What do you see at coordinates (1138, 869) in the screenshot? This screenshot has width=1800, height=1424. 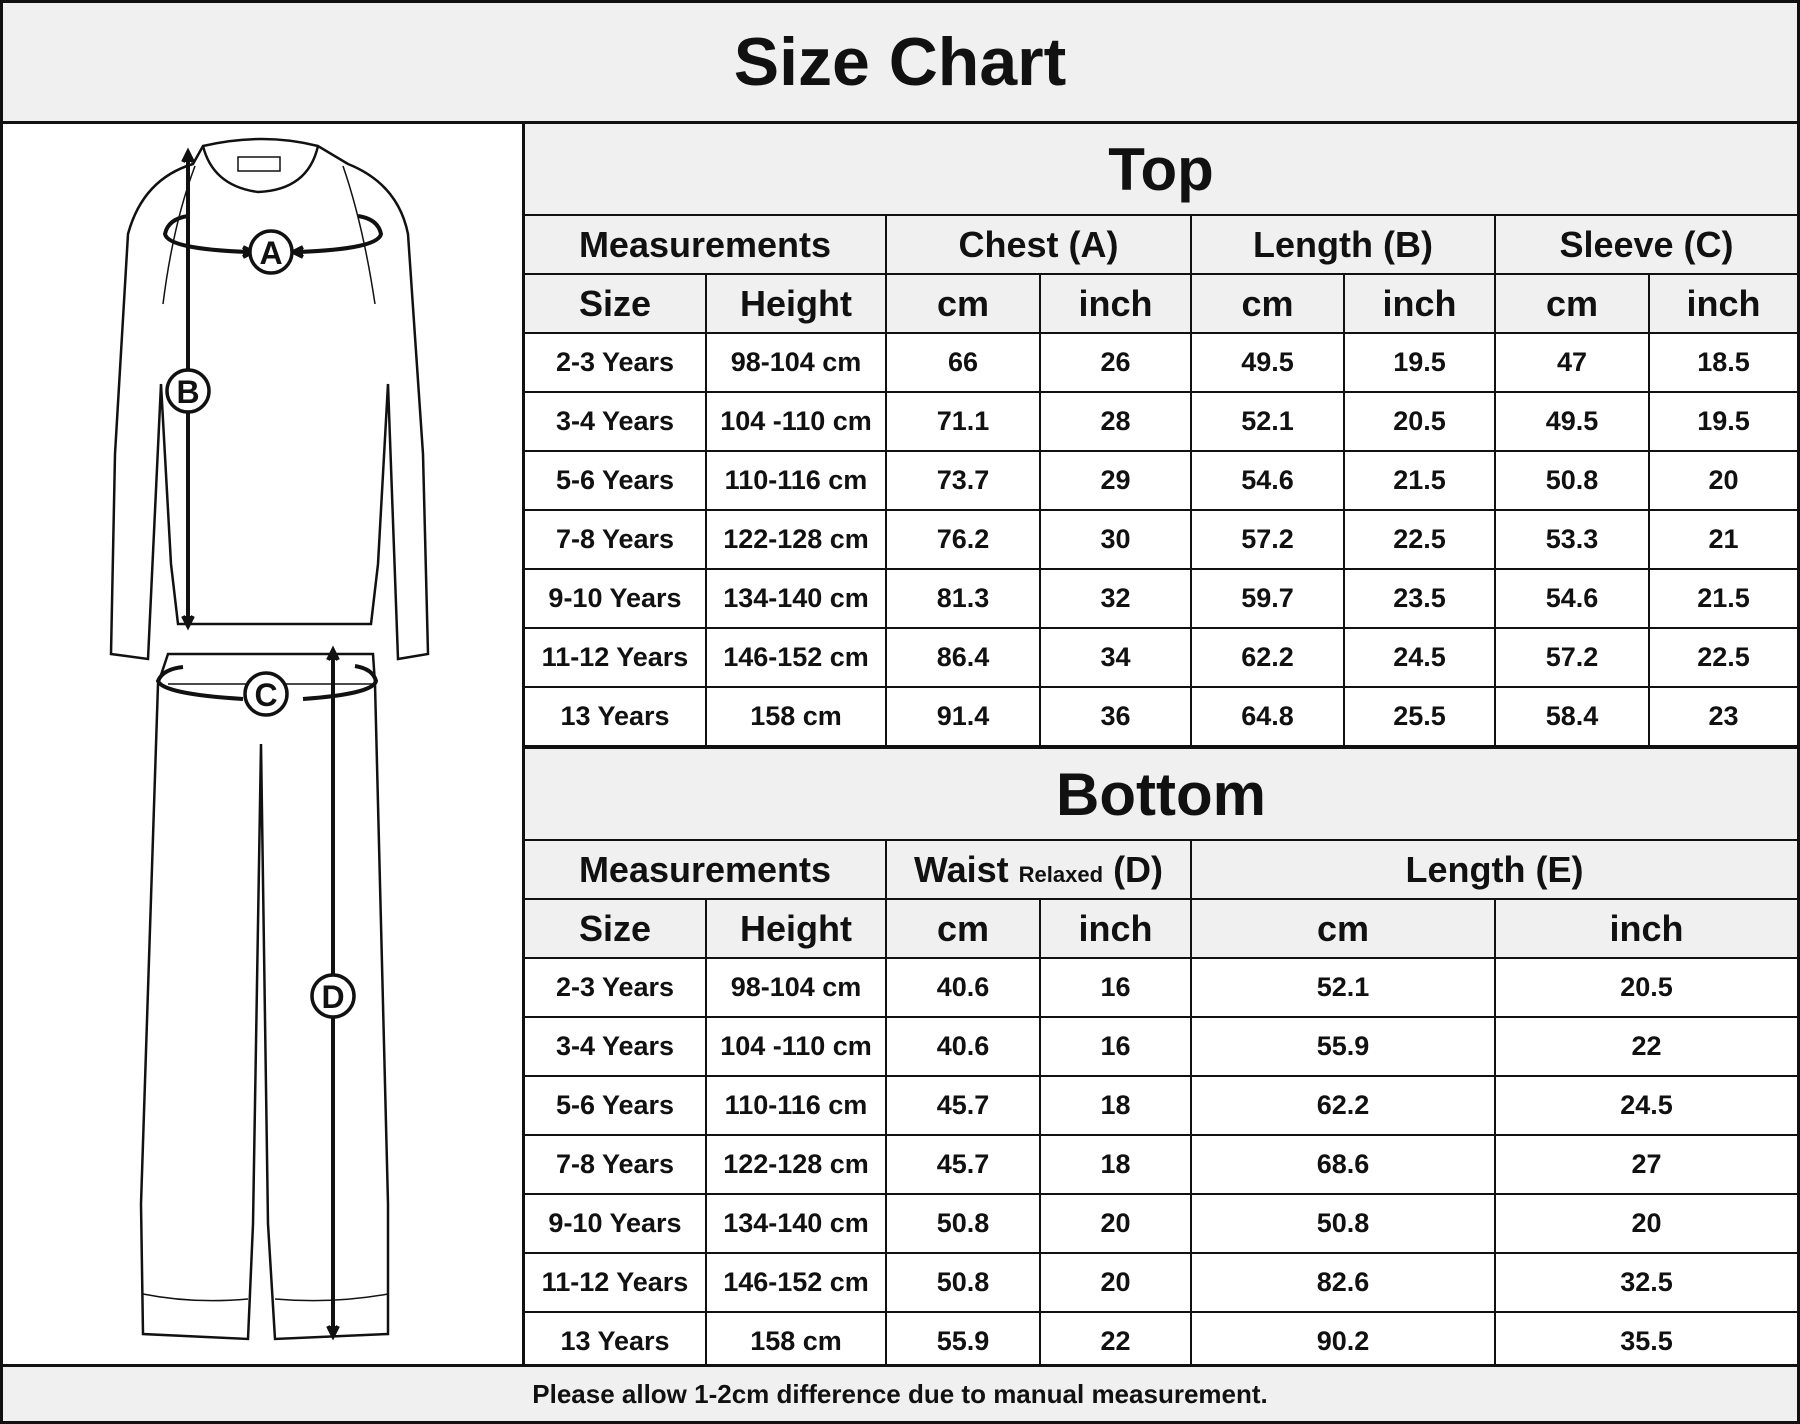 I see `waist-code: (D)` at bounding box center [1138, 869].